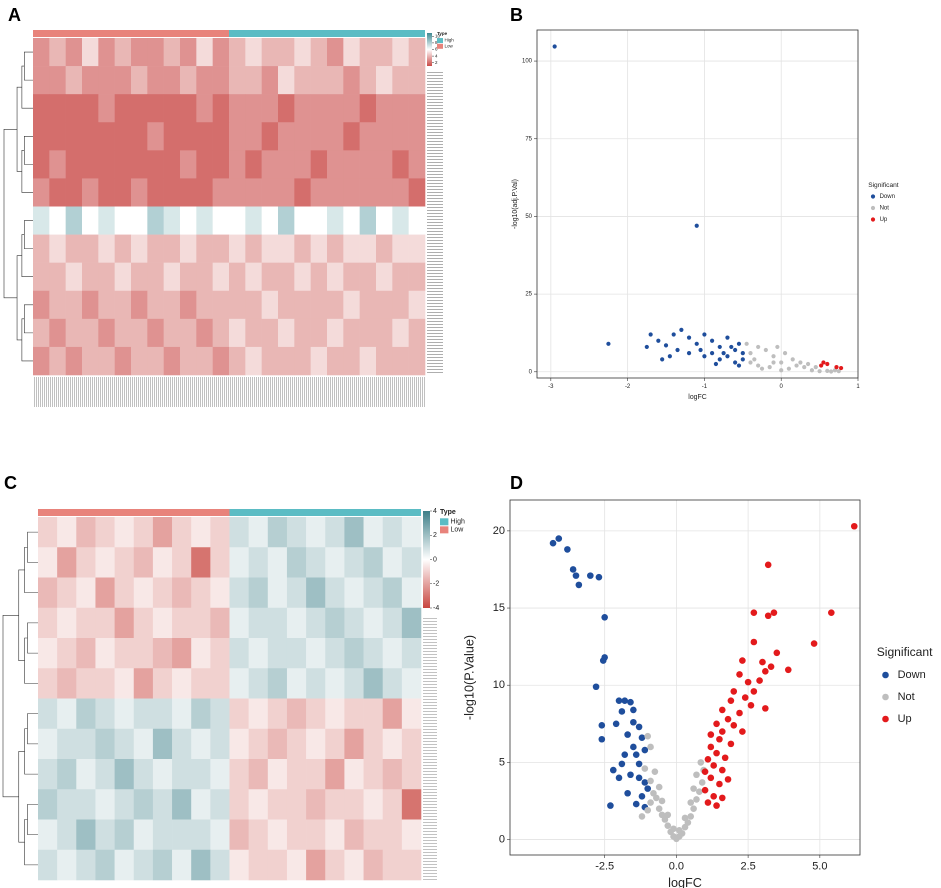 The height and width of the screenshot is (888, 941). What do you see at coordinates (470, 677) in the screenshot?
I see `y-axis-label: -log10(P.Value)` at bounding box center [470, 677].